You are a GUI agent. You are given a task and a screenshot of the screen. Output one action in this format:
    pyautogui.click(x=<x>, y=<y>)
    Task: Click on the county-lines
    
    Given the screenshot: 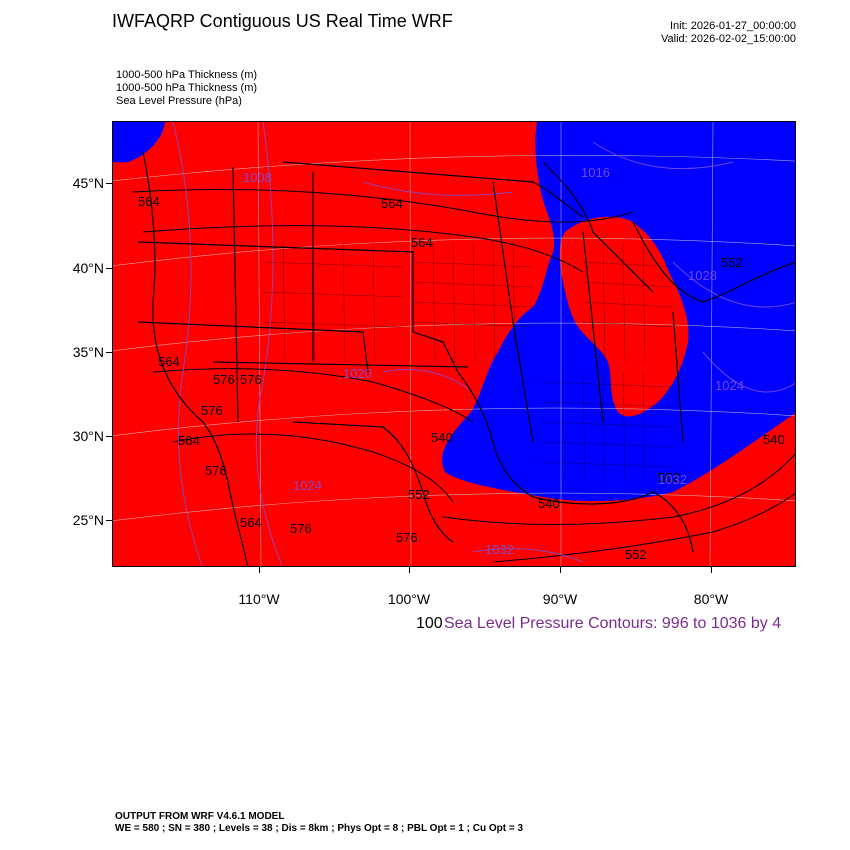 What is the action you would take?
    pyautogui.click(x=468, y=362)
    